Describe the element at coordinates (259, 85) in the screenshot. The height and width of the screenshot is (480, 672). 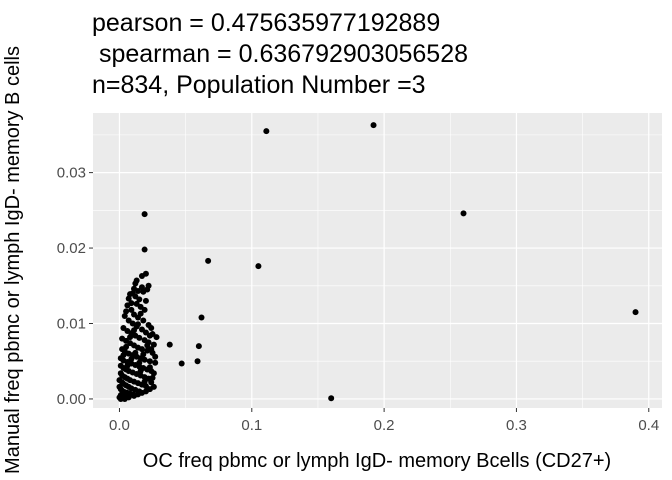
I see `title-line-sample-size: n=834, Population Number =3` at that location.